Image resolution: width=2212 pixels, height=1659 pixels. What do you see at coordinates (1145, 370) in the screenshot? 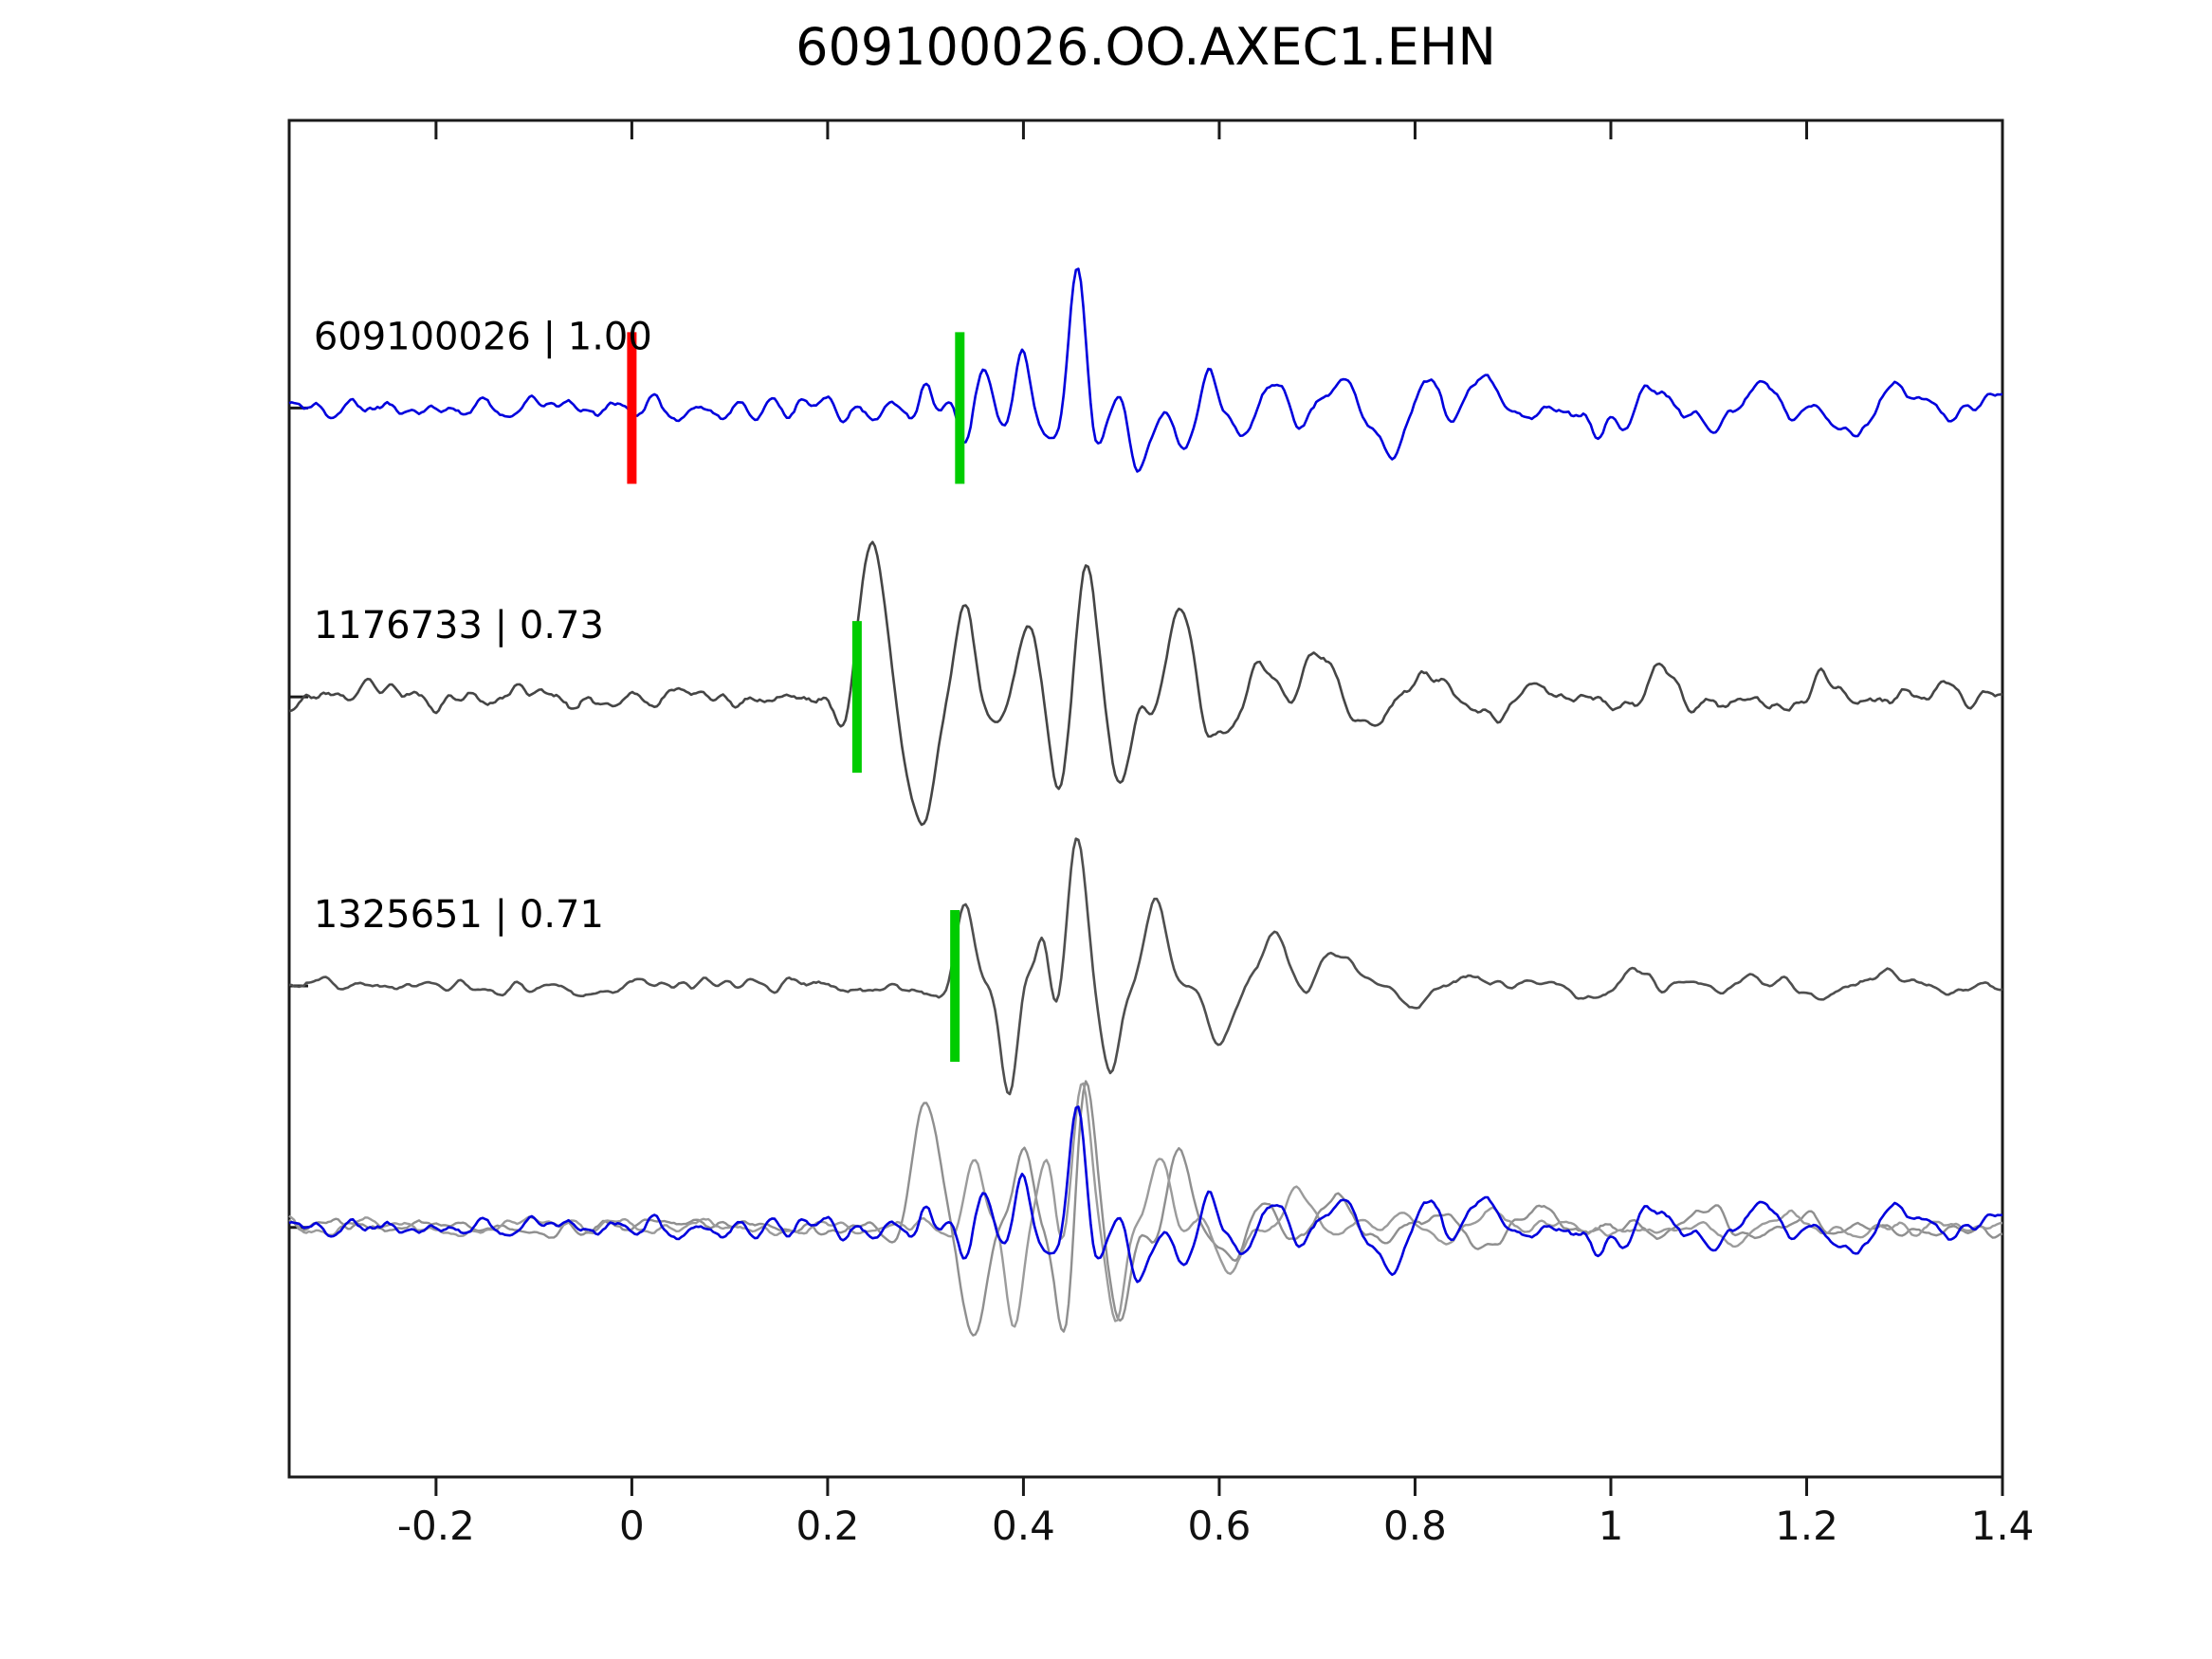
I see `target-609100026-trace` at bounding box center [1145, 370].